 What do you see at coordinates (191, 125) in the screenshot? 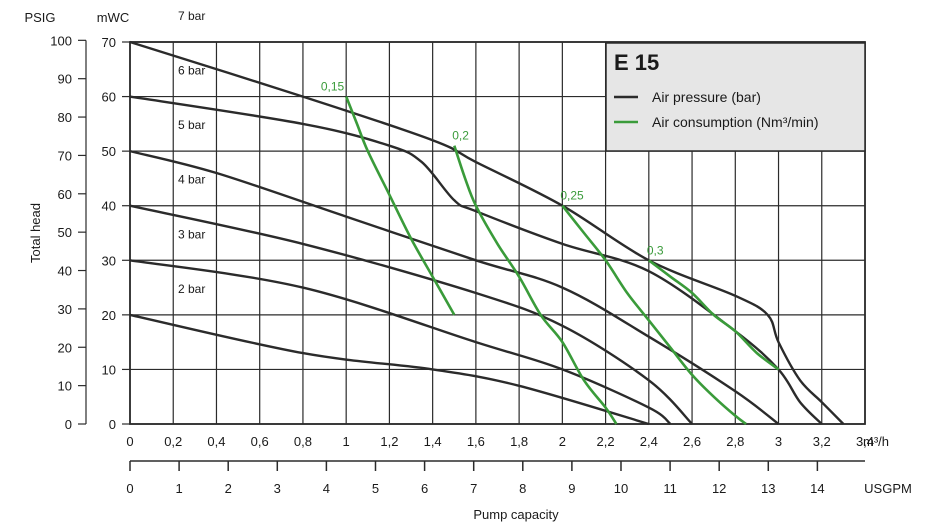
I see `pressure-curve-label: 5 bar` at bounding box center [191, 125].